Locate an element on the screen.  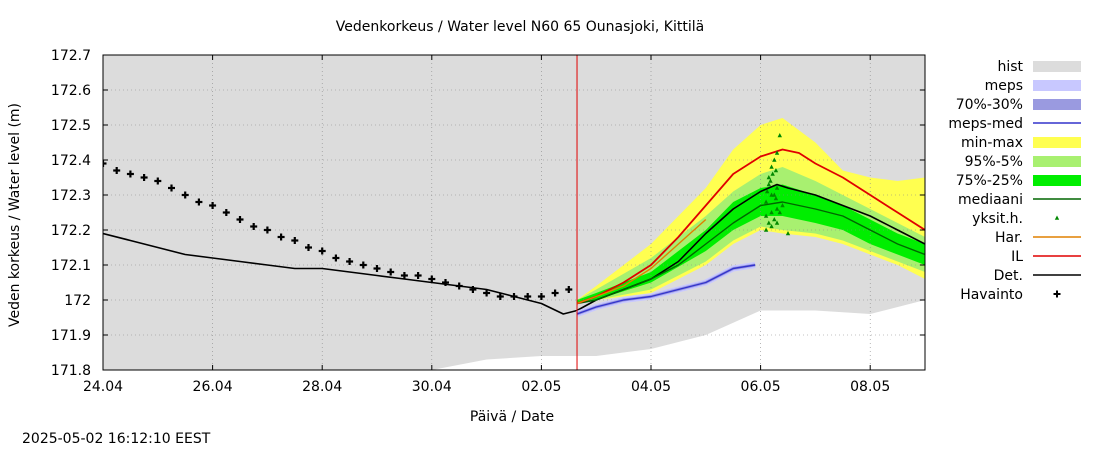
x-tick-label: 30.04 is located at coordinates (432, 387).